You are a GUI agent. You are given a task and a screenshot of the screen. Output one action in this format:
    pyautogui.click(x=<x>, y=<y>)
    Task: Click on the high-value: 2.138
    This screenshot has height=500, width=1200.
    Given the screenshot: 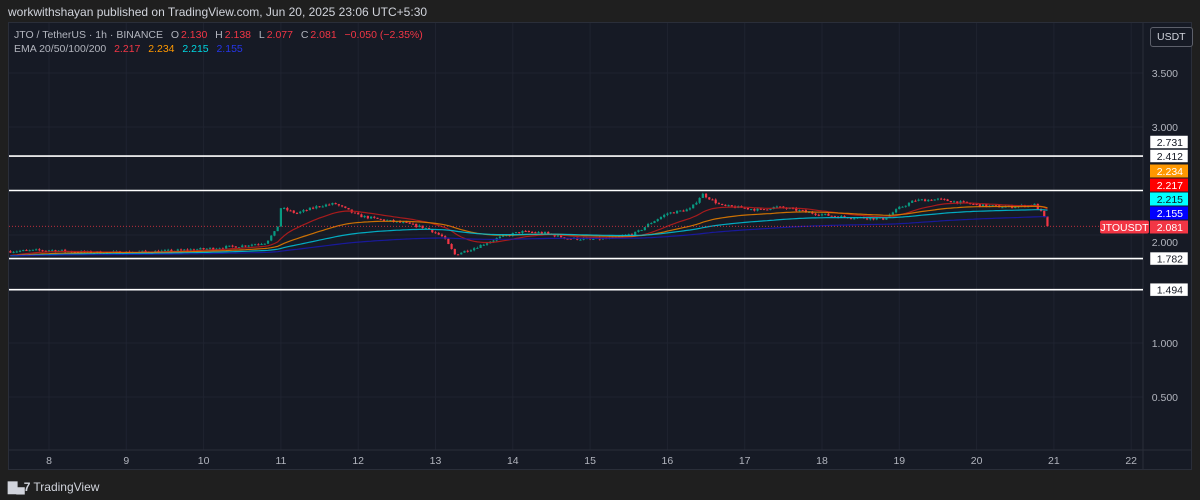 What is the action you would take?
    pyautogui.click(x=238, y=35)
    